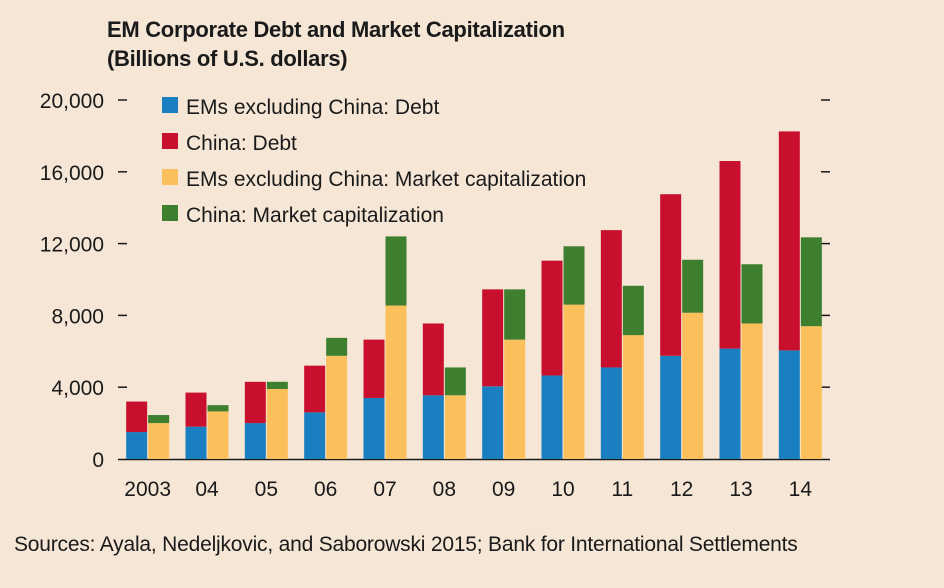 The image size is (944, 588). What do you see at coordinates (77, 316) in the screenshot?
I see `y-tick-label: 8,000` at bounding box center [77, 316].